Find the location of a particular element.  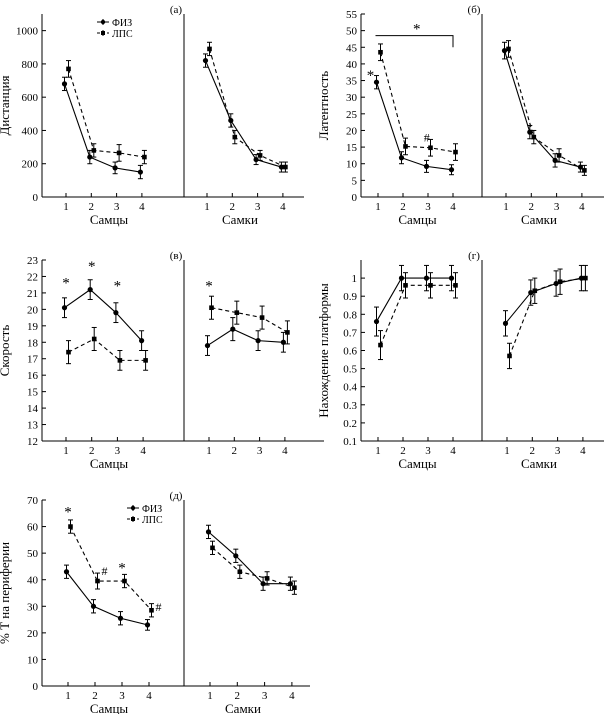

chart-8-legend-label-0: ФИЗ is located at coordinates (152, 509).